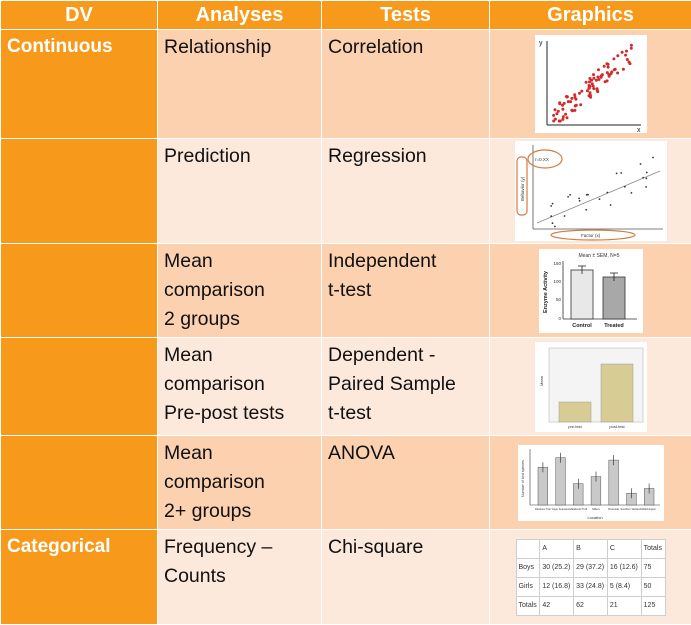 Image resolution: width=691 pixels, height=625 pixels. I want to click on analysis-cell: Prediction, so click(240, 191).